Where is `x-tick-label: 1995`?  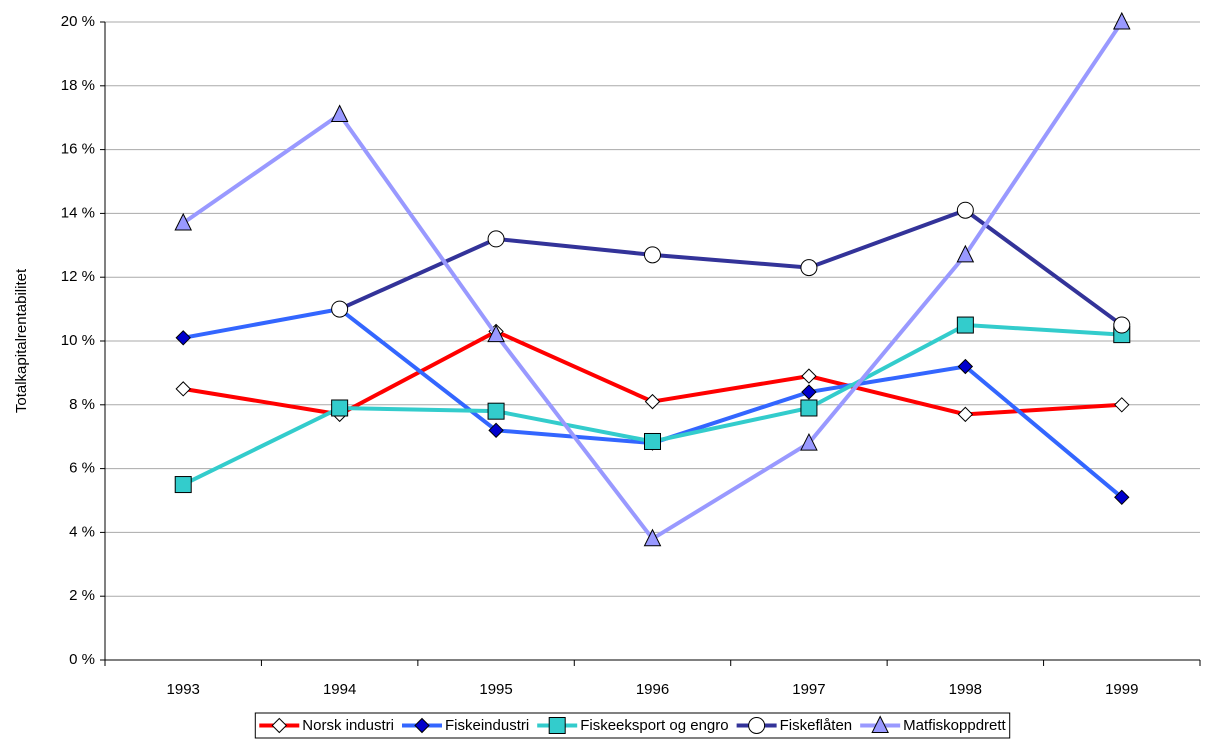 x-tick-label: 1995 is located at coordinates (495, 689).